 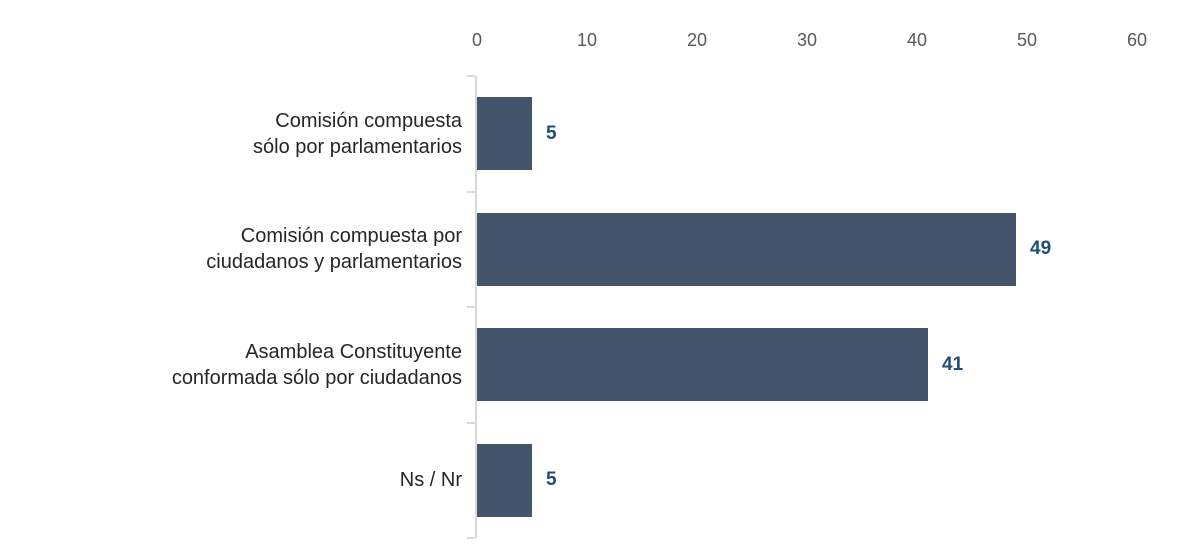 I want to click on x-tick-label: 10, so click(x=587, y=40).